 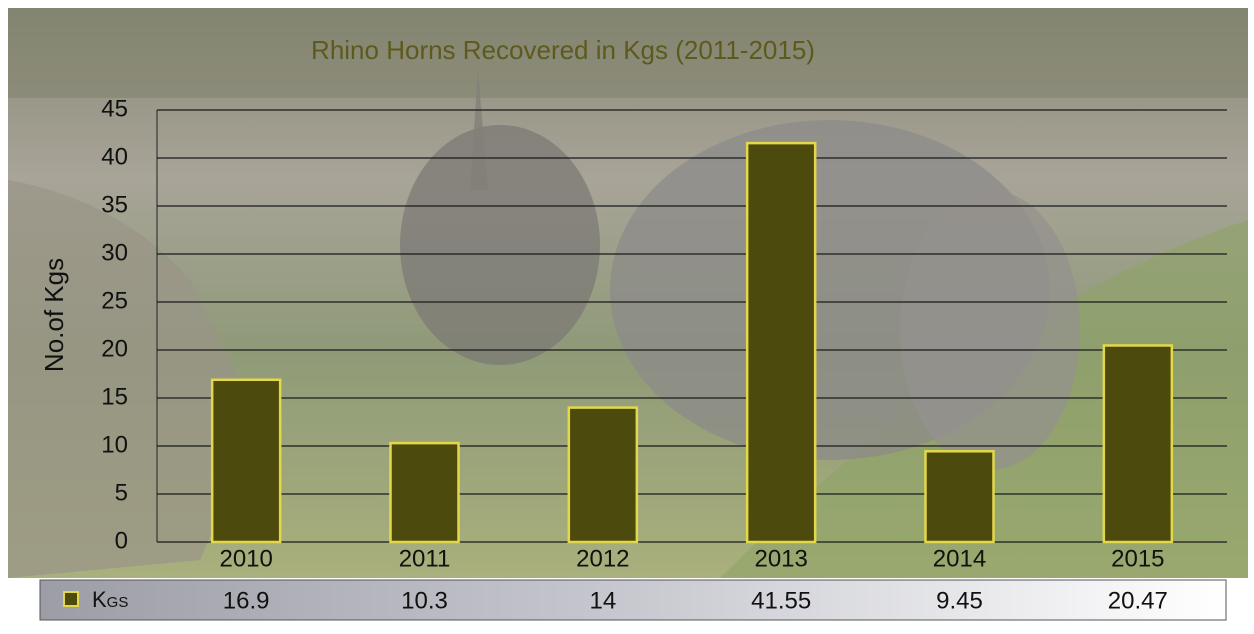 I want to click on background-rhino-head, so click(x=990, y=330).